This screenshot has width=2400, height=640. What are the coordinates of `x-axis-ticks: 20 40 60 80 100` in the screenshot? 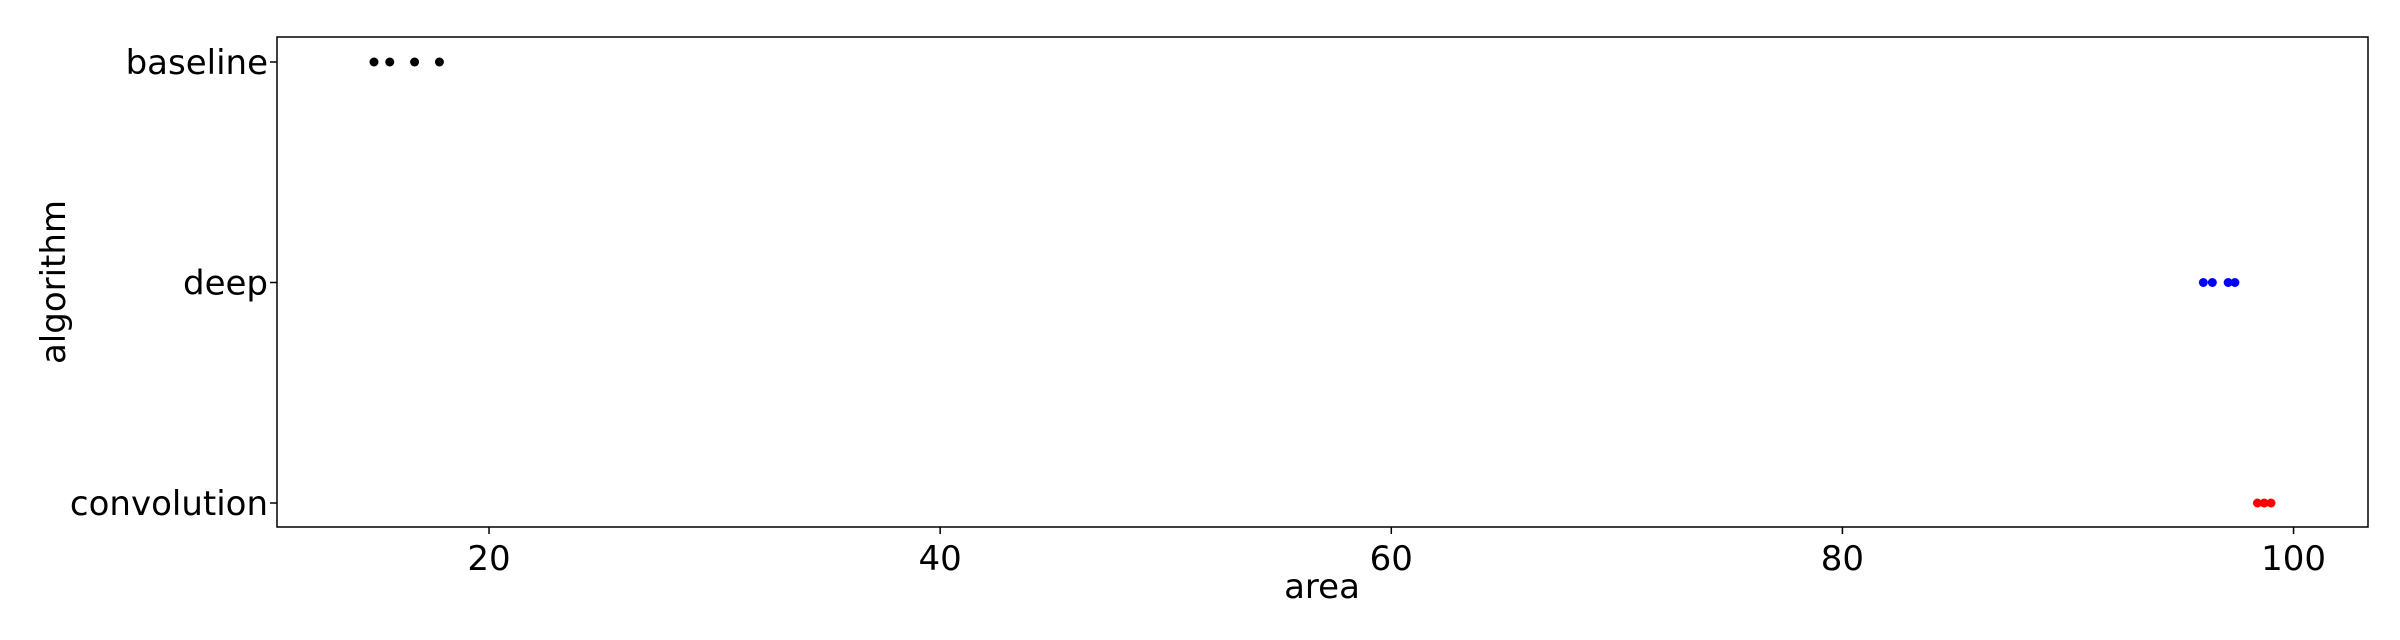 It's located at (1396, 553).